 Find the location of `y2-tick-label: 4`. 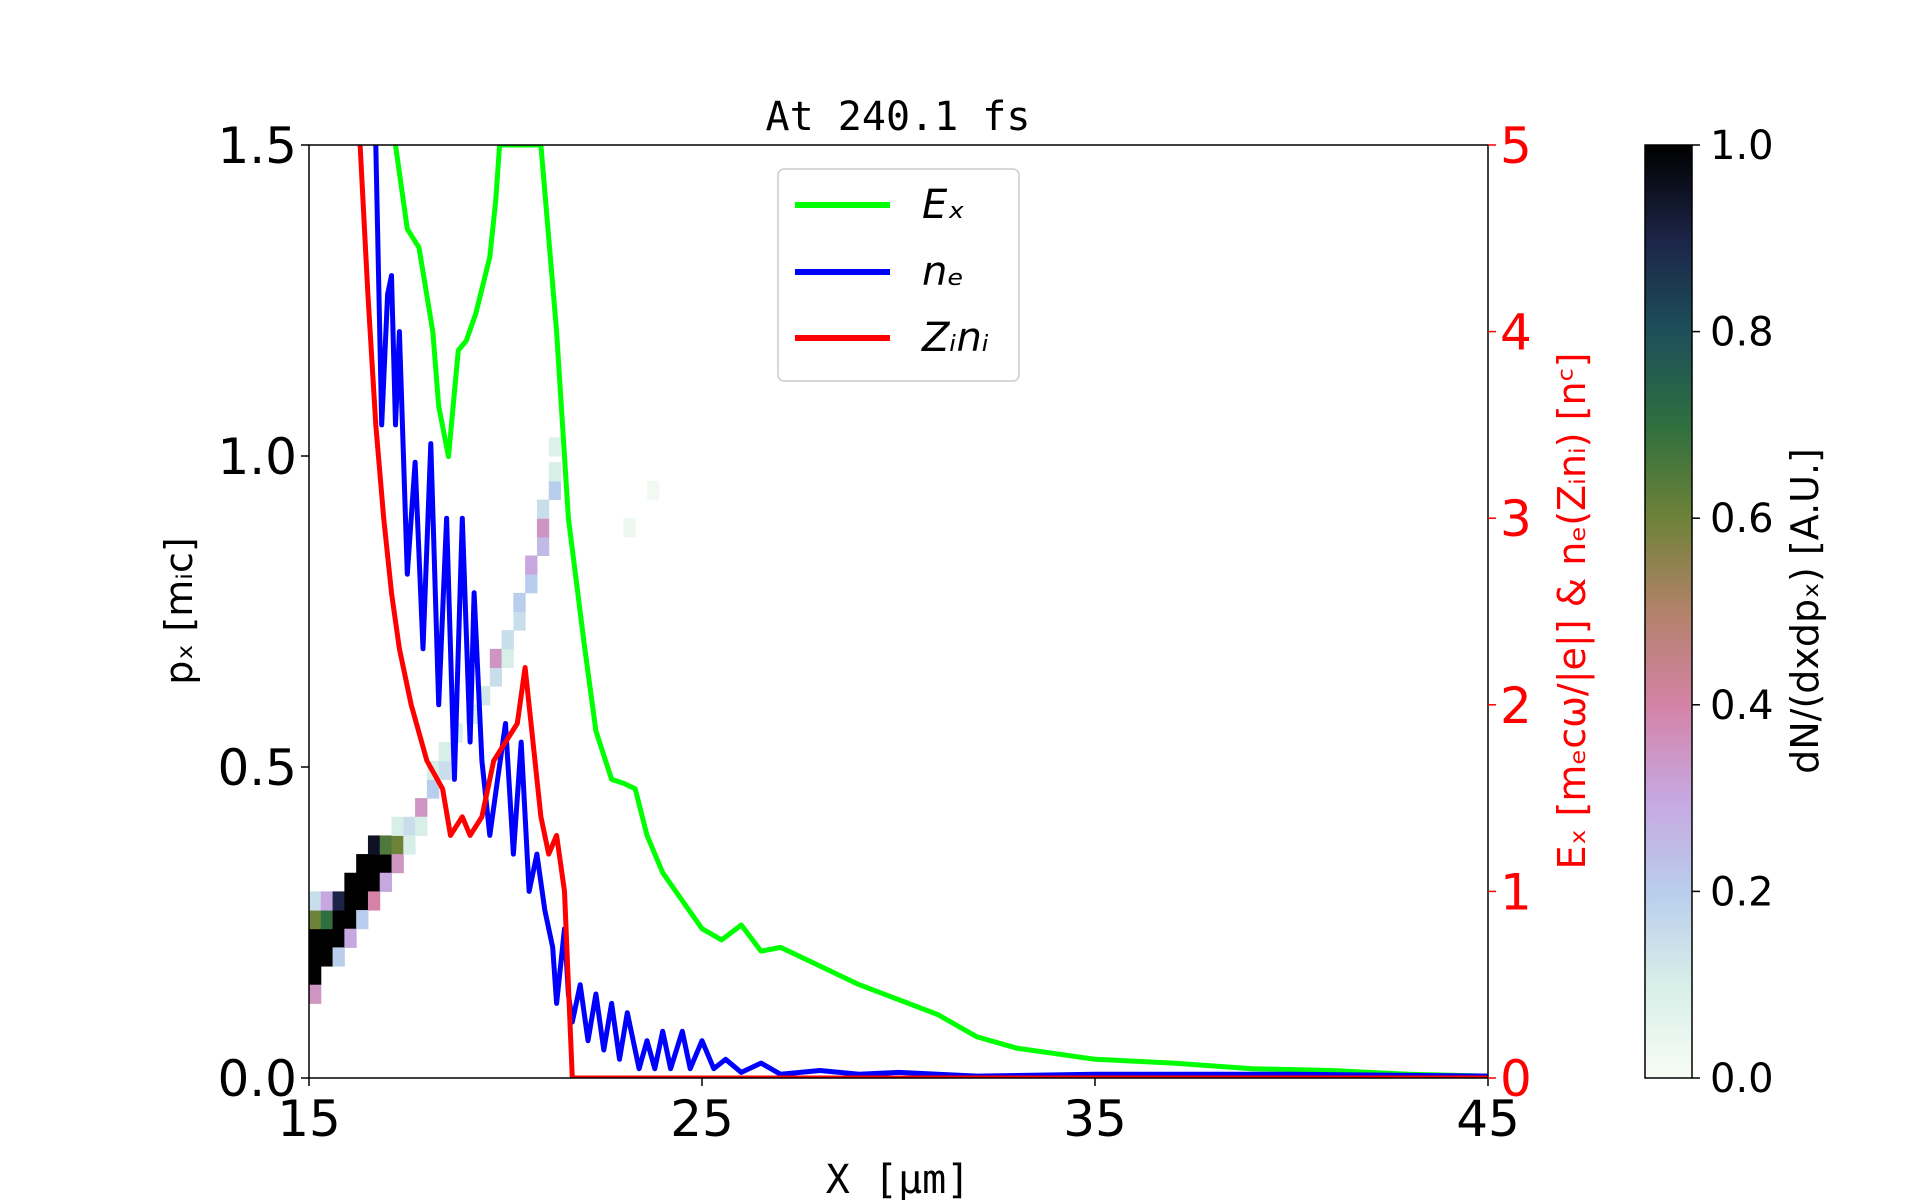

y2-tick-label: 4 is located at coordinates (1516, 333).